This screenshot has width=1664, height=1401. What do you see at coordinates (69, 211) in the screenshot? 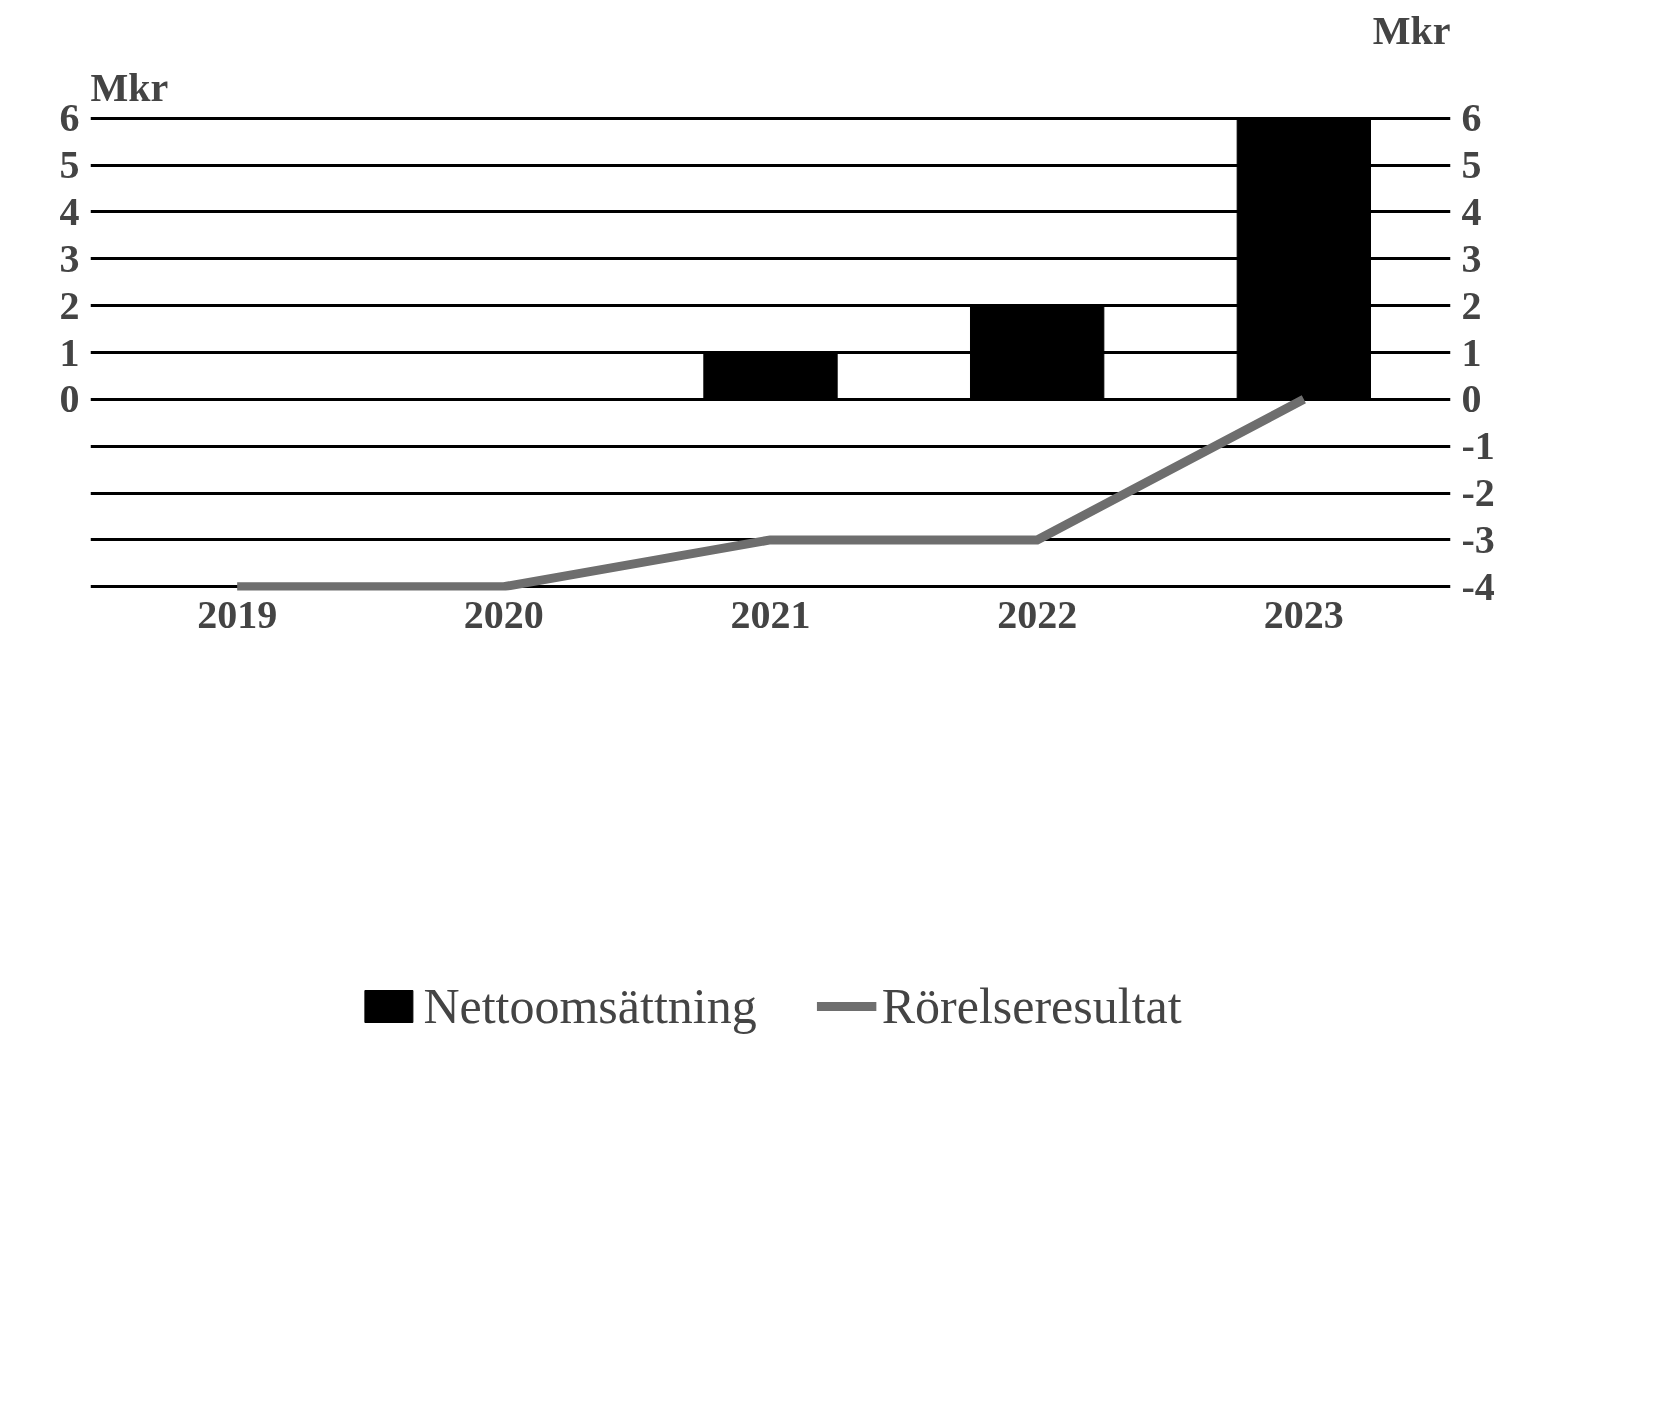
I see `y-tick-label: 4` at bounding box center [69, 211].